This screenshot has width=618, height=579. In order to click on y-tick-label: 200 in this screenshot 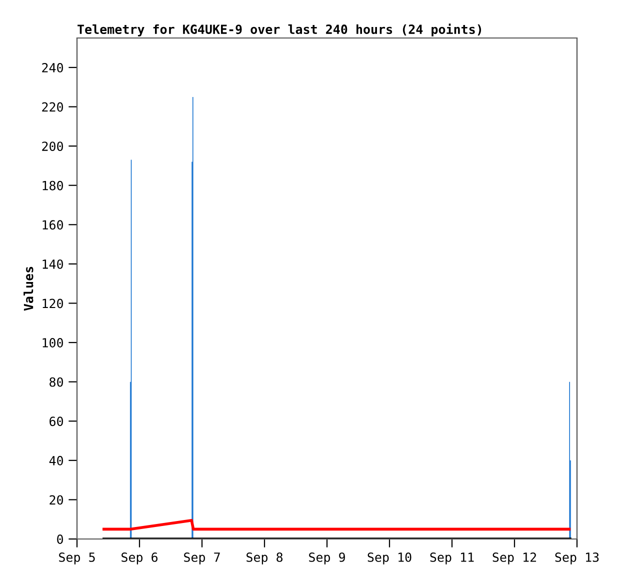, I will do `click(52, 147)`.